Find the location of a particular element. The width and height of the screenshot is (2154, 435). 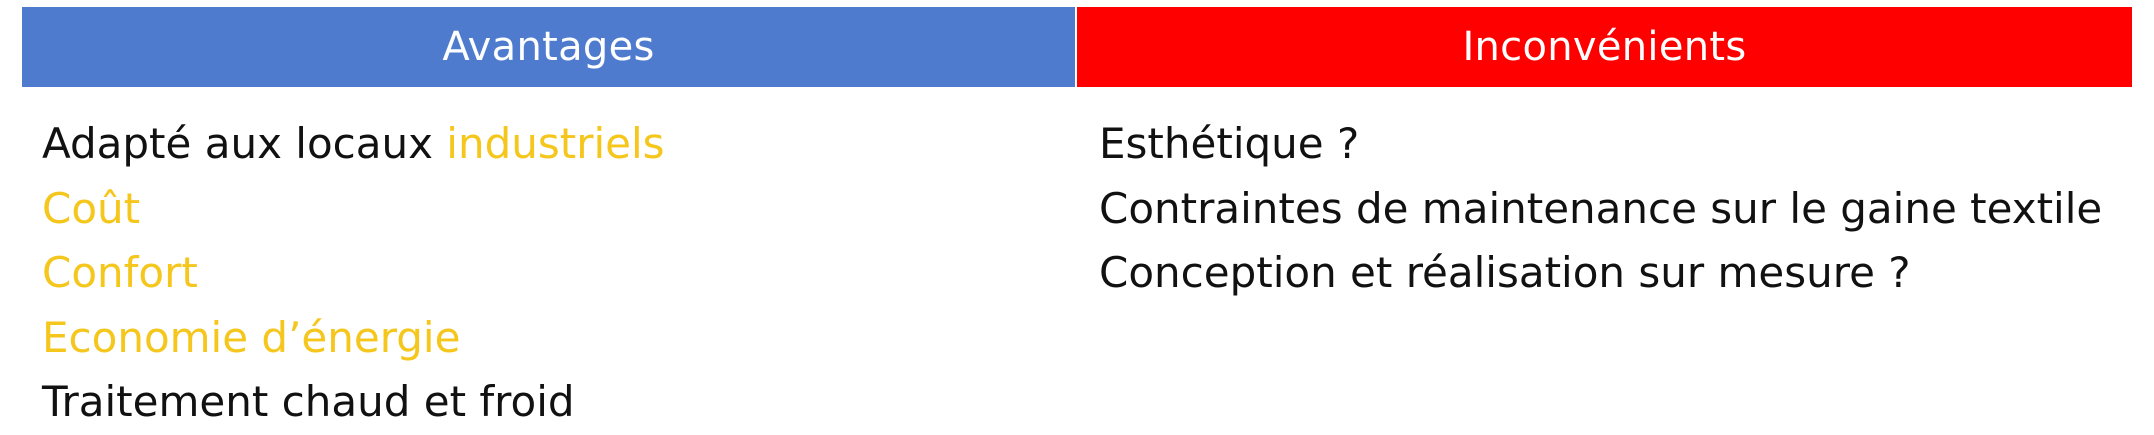

advantage-item-highlight: Confort is located at coordinates (120, 272).